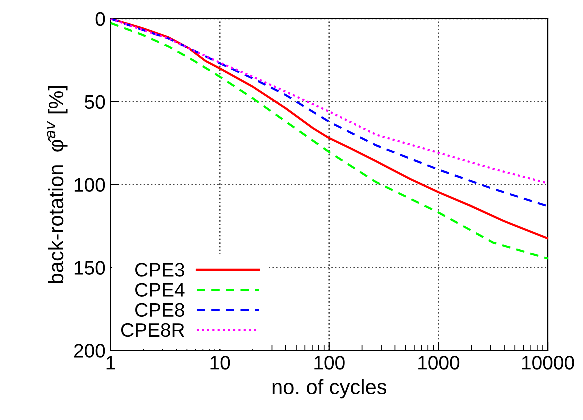 The height and width of the screenshot is (420, 583). What do you see at coordinates (220, 363) in the screenshot?
I see `x-tick-label: 10` at bounding box center [220, 363].